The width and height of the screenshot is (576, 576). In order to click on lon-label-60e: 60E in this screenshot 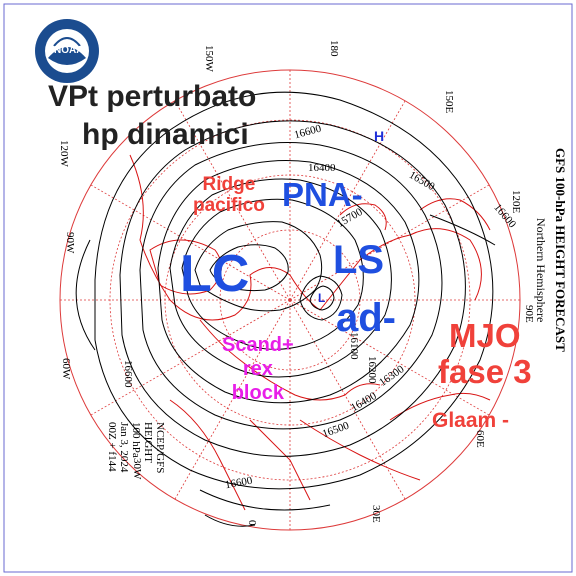, I will do `click(480, 439)`.